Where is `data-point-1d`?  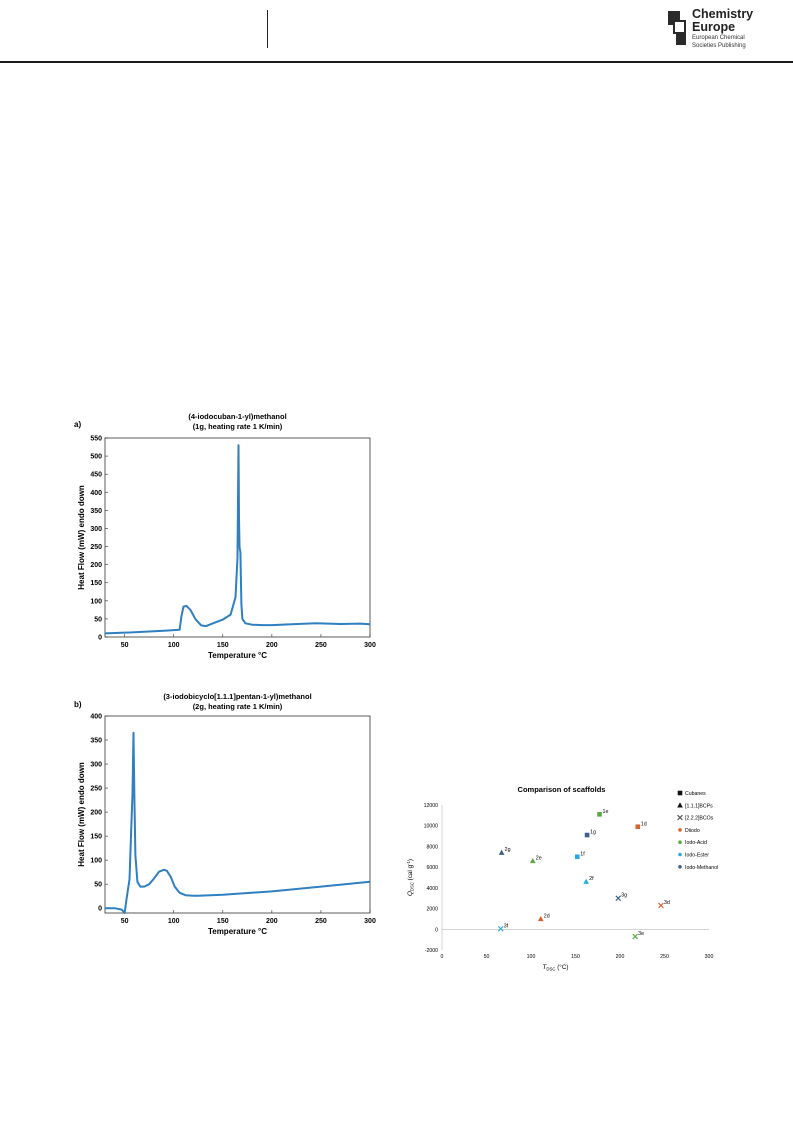
data-point-1d is located at coordinates (638, 827).